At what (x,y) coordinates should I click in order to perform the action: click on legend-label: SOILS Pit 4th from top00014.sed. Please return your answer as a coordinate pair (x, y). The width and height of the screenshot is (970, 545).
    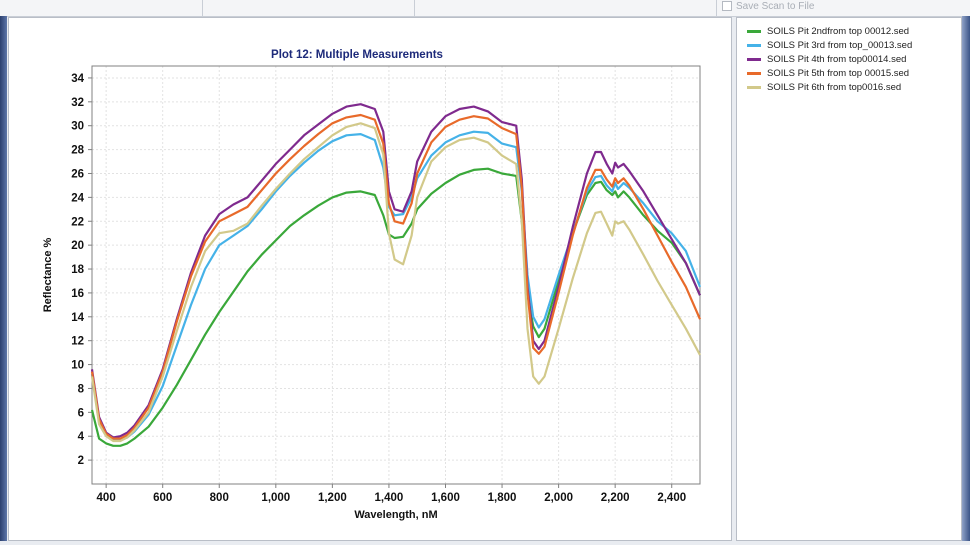
    Looking at the image, I should click on (837, 59).